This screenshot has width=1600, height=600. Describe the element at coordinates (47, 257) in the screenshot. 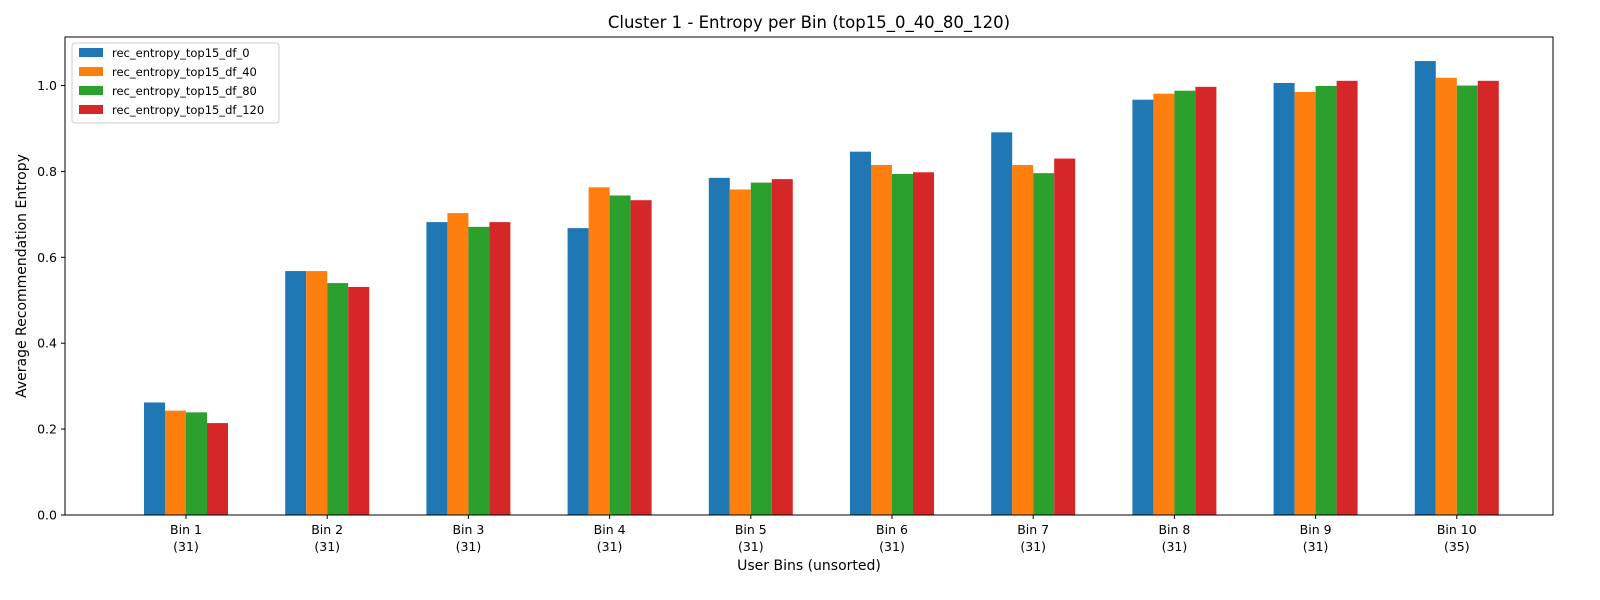

I see `y-tick-label: 0.6` at that location.